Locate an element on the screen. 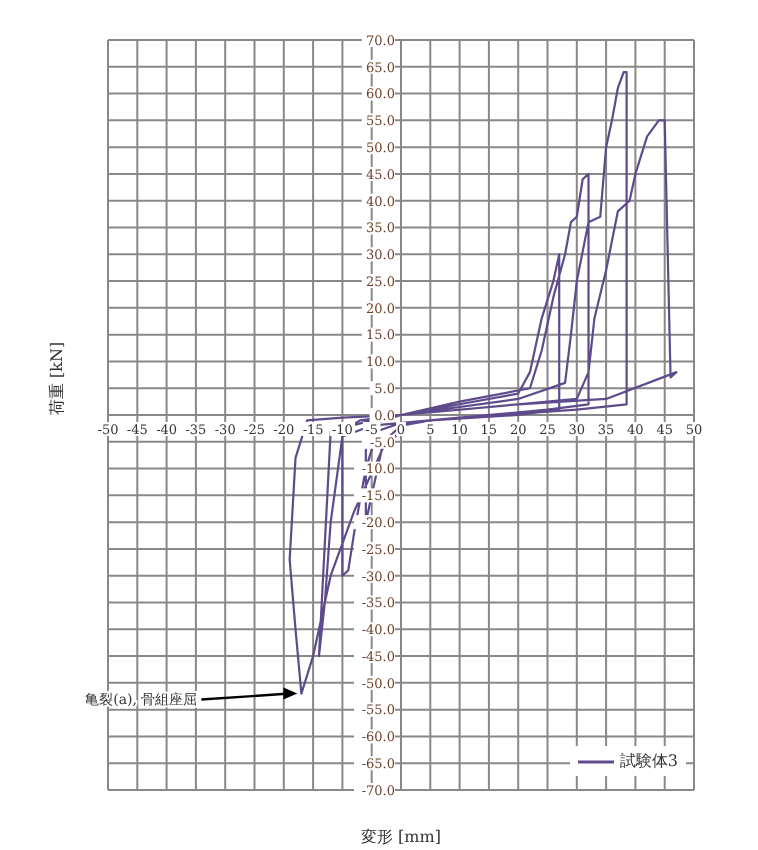  legend-label: 試験体3 is located at coordinates (648, 761).